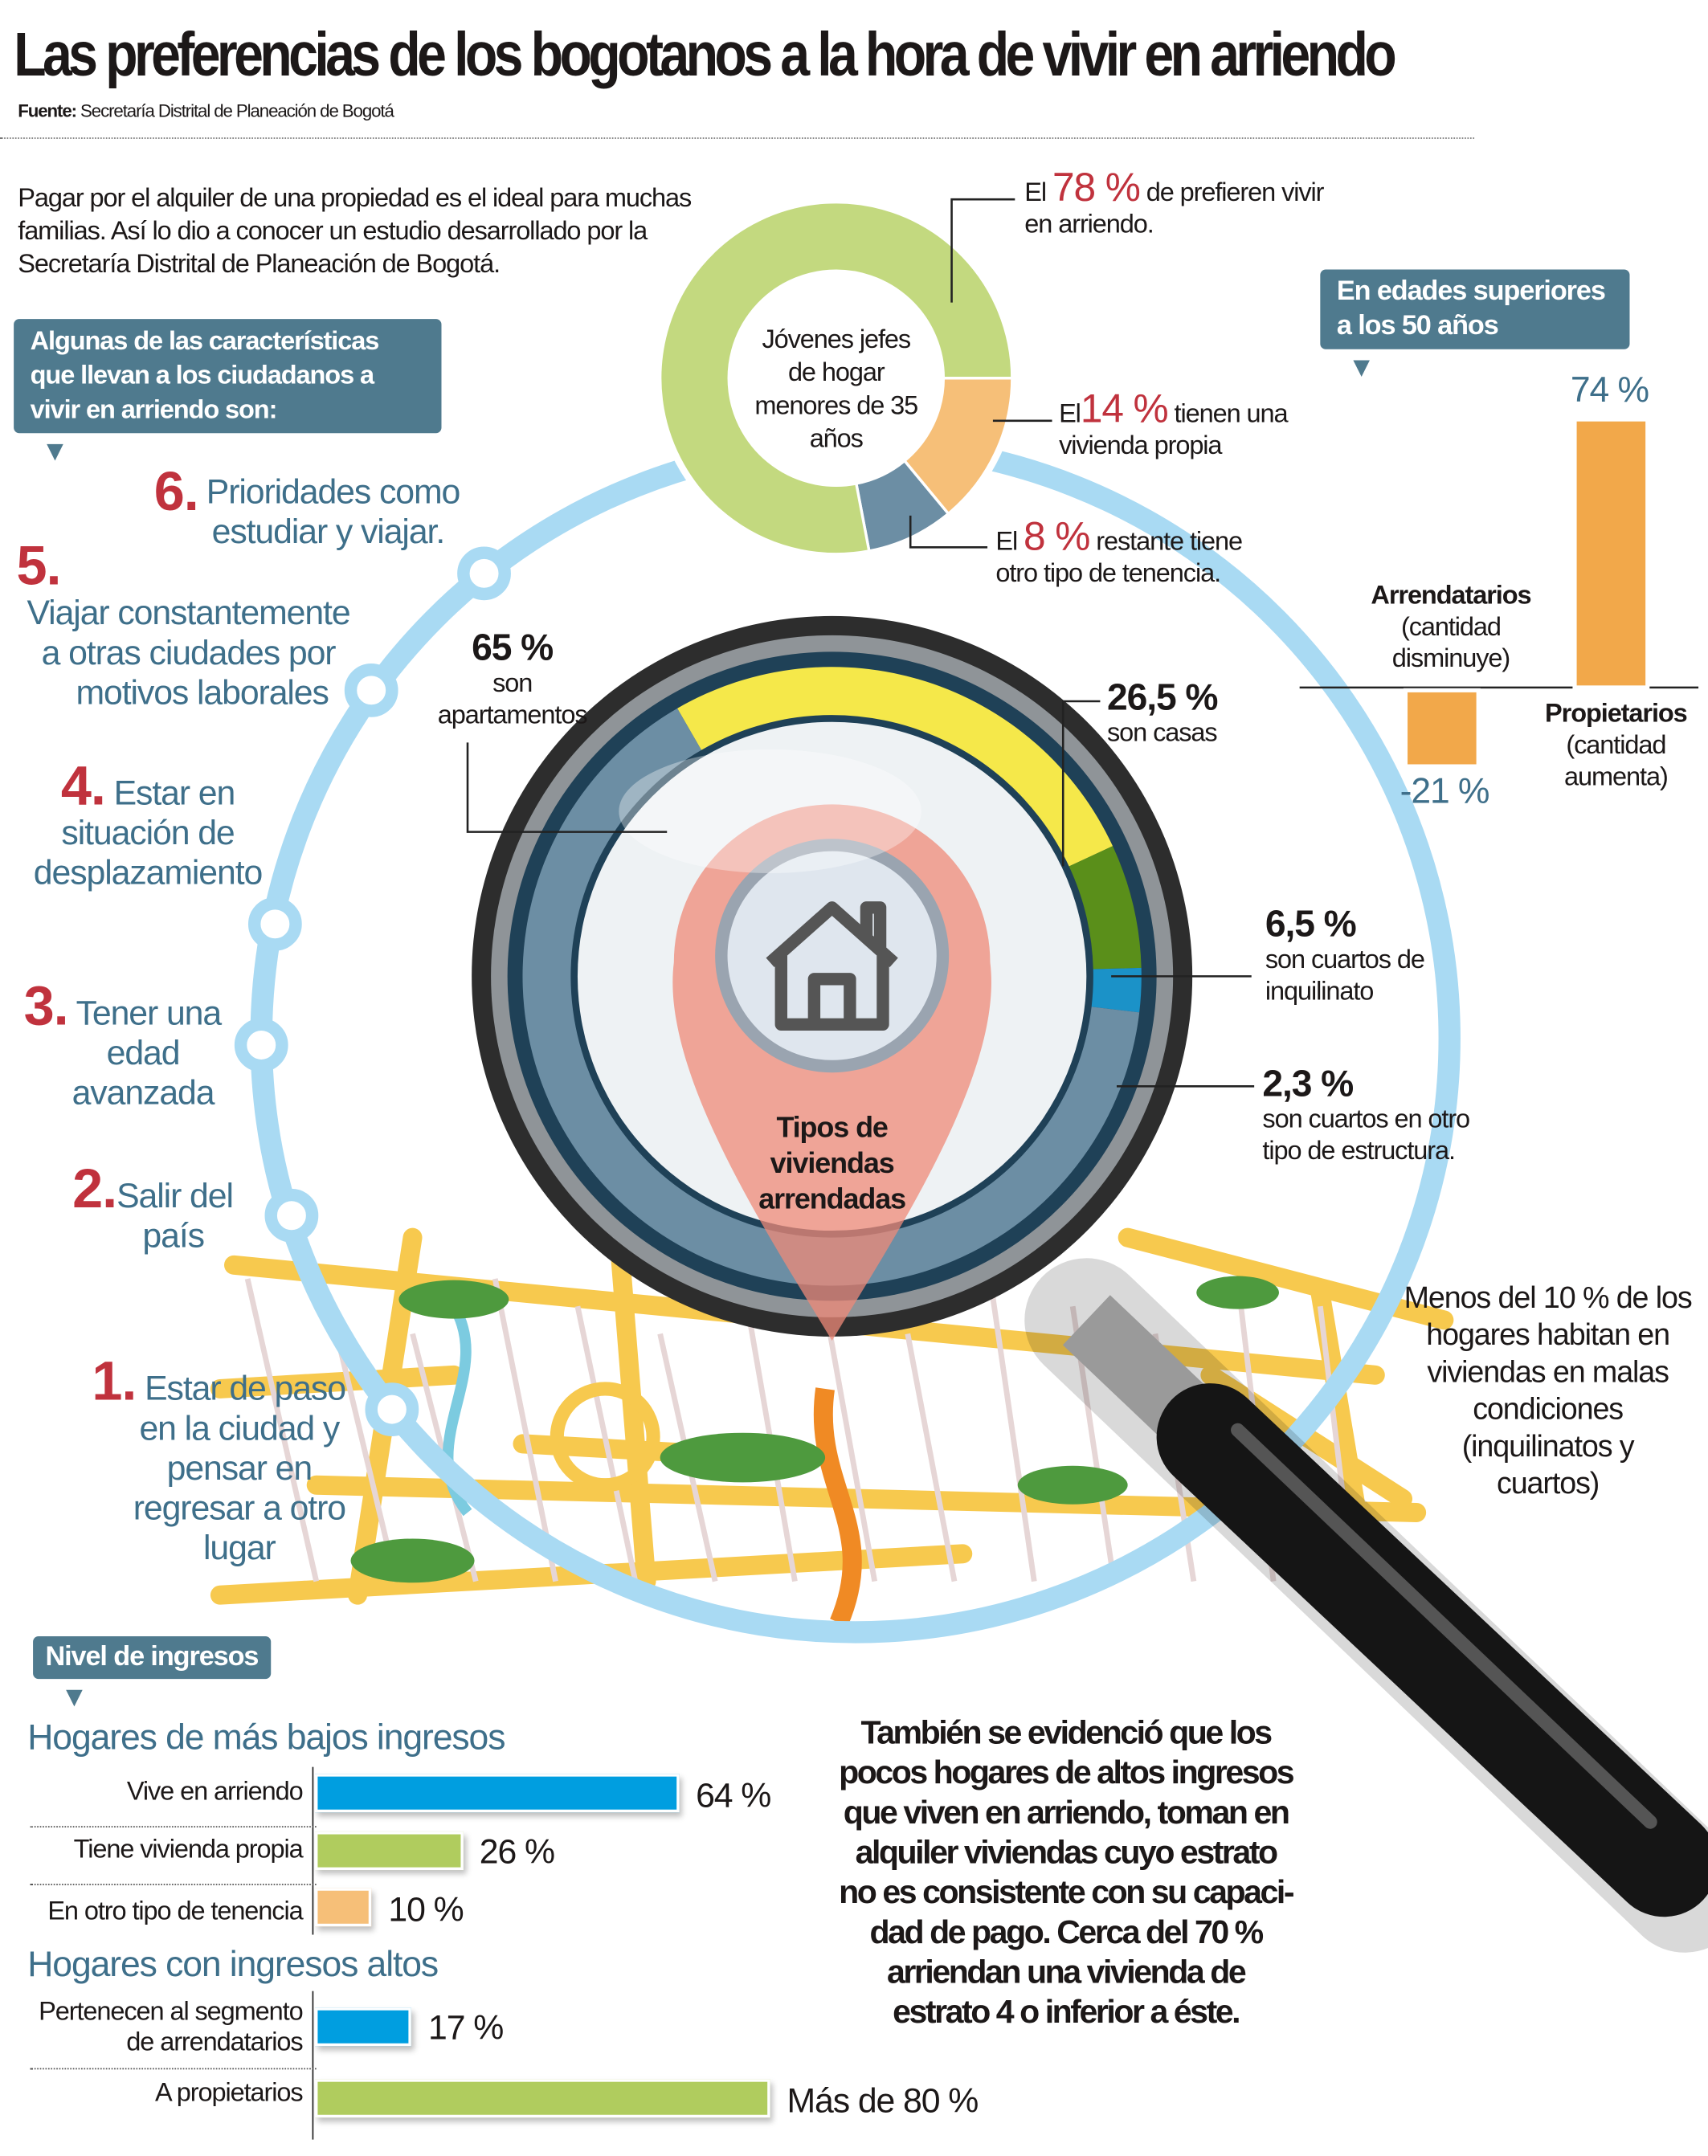  I want to click on step-line: Prioridades como, so click(333, 492).